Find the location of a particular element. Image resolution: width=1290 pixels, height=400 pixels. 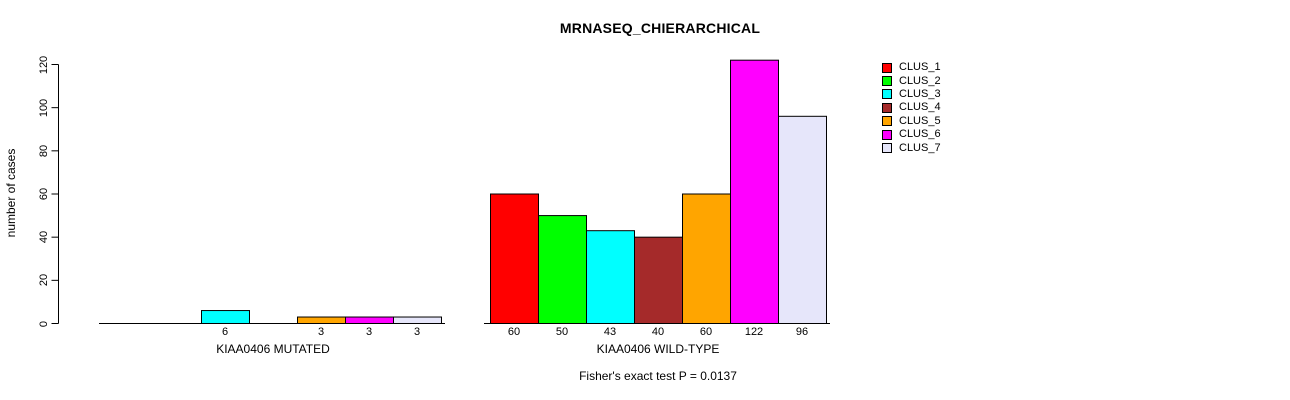

legend-row: CLUS_6 is located at coordinates (911, 134).